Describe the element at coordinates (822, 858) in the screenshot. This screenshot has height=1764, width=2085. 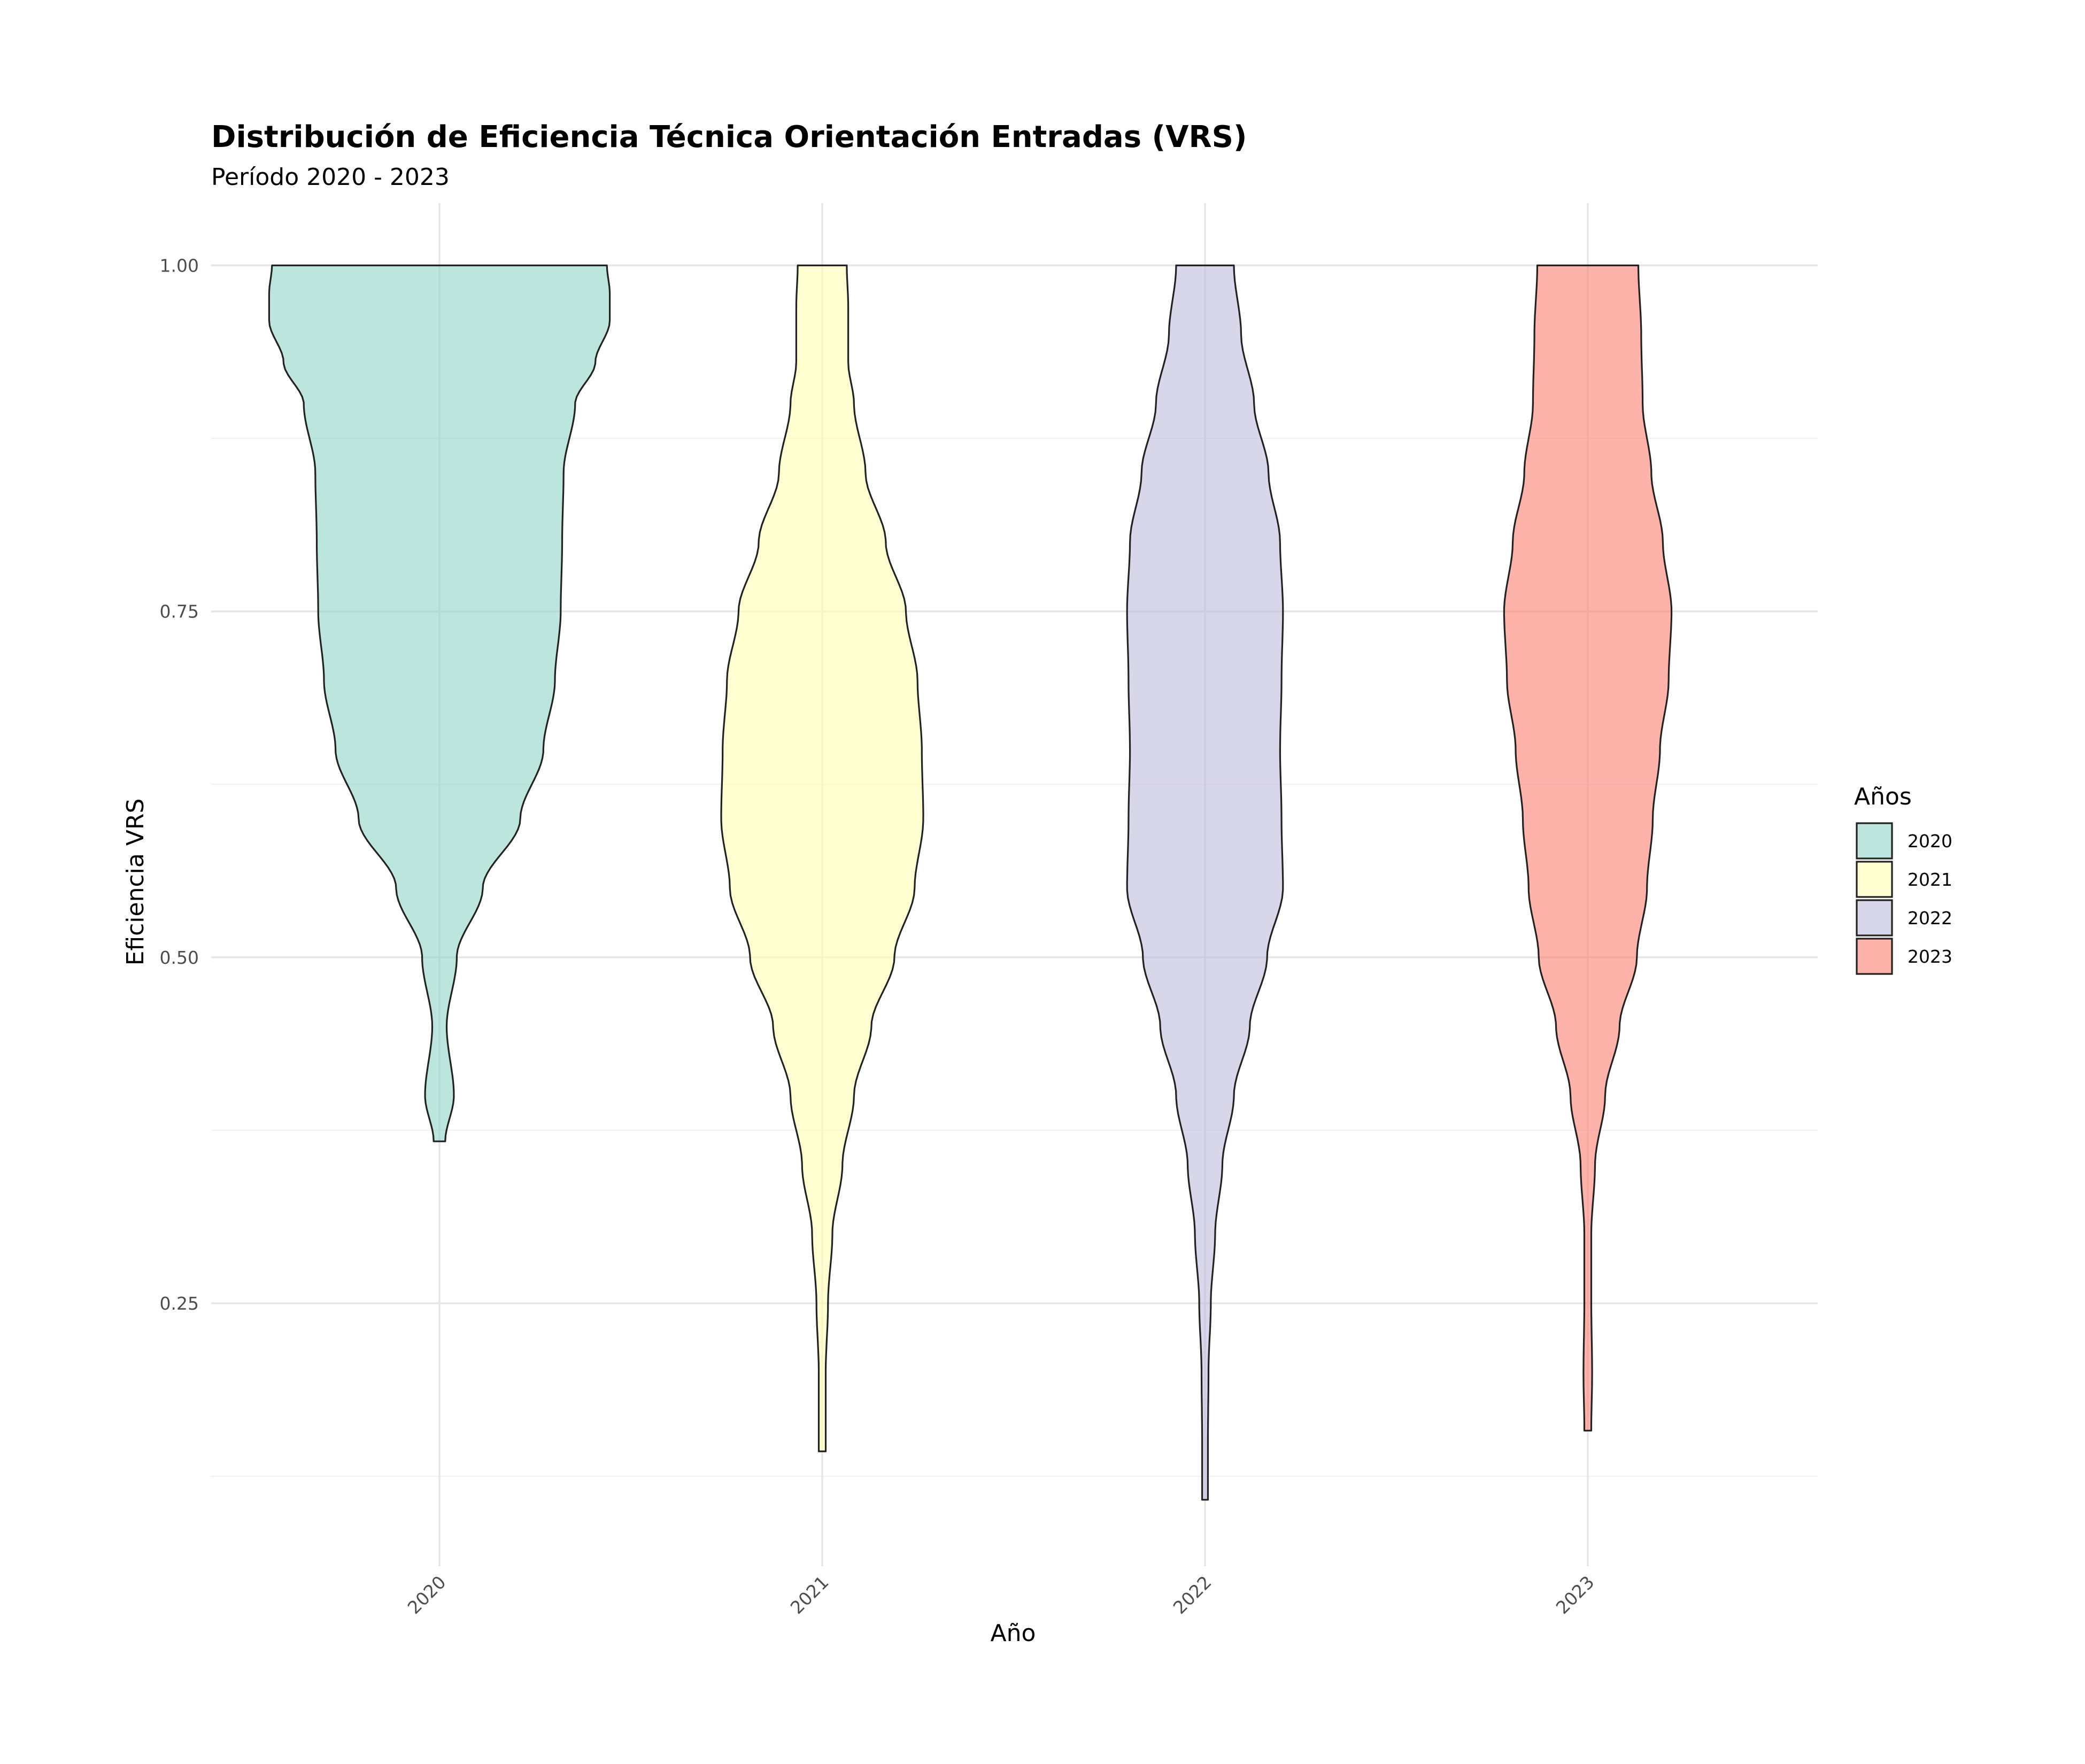
I see `violin-2021` at that location.